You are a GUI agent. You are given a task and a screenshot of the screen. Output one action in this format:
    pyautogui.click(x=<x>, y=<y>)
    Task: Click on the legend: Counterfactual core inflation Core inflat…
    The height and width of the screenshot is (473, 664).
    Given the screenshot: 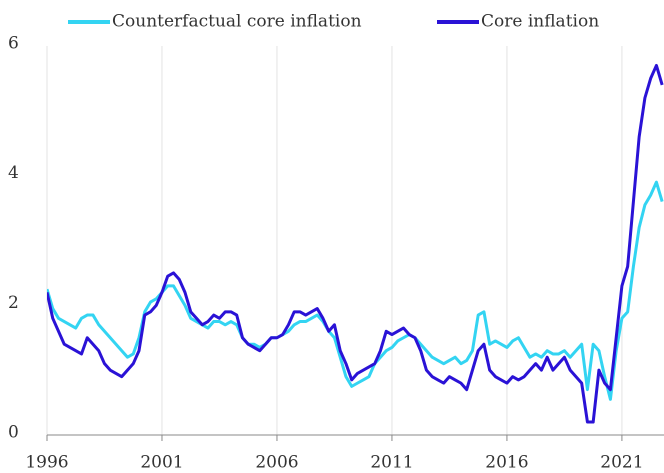 What is the action you would take?
    pyautogui.click(x=333, y=22)
    